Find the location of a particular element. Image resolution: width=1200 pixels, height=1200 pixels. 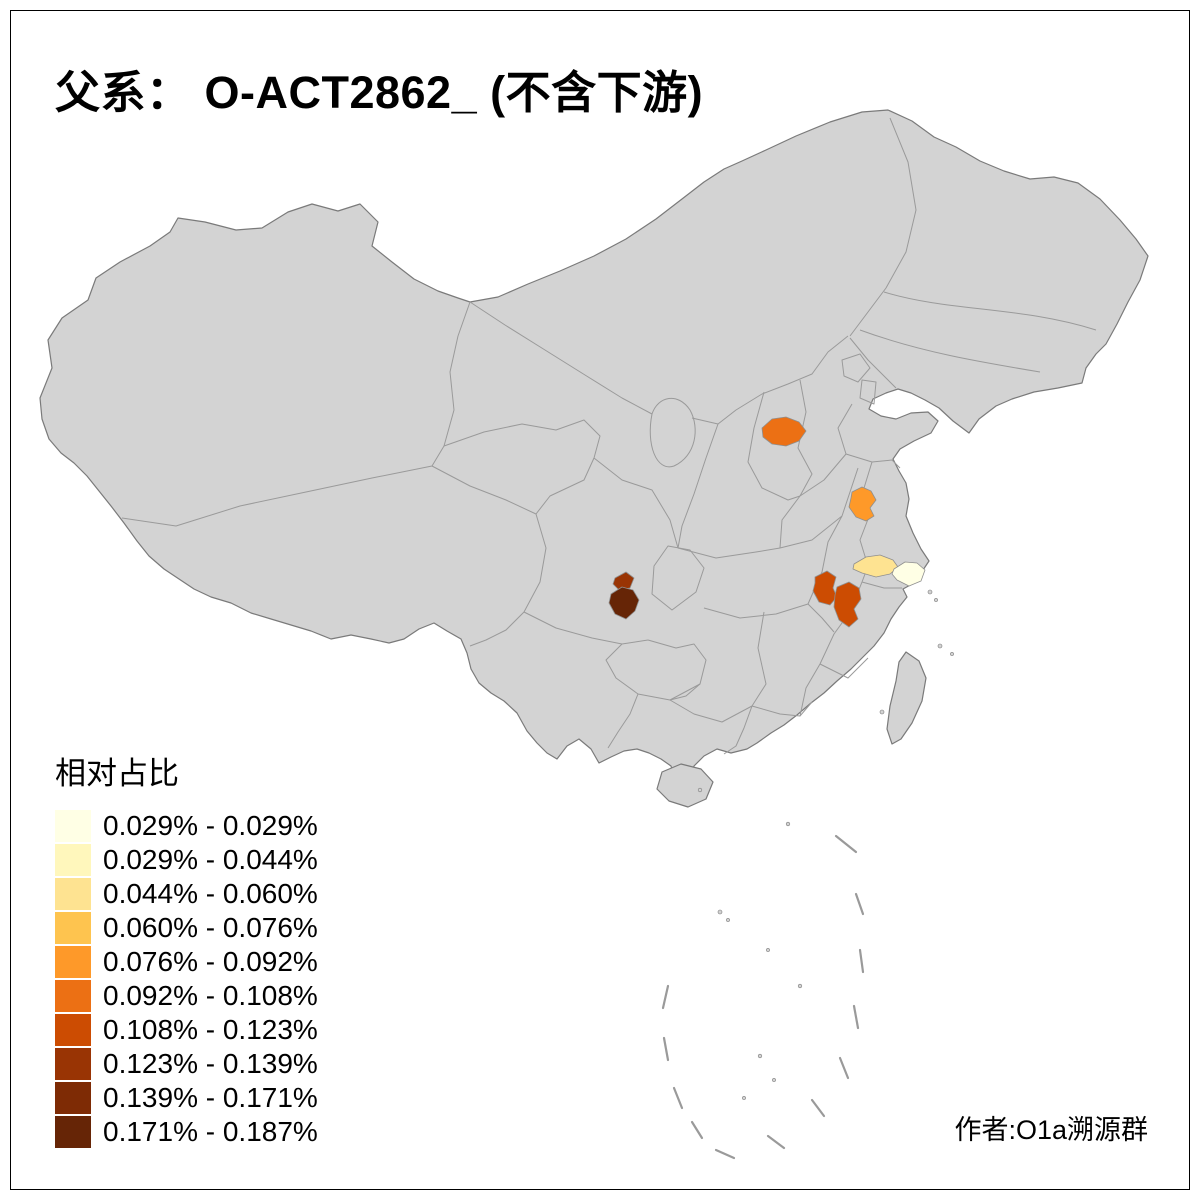

legend-label: 0.029% - 0.044% is located at coordinates (210, 859).